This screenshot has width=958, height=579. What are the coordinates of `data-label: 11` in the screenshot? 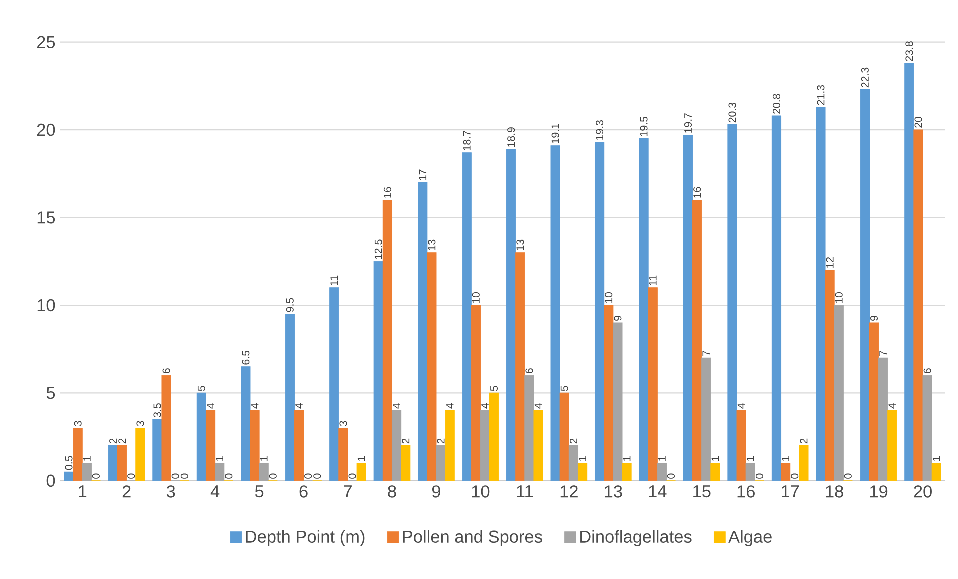 It's located at (653, 281).